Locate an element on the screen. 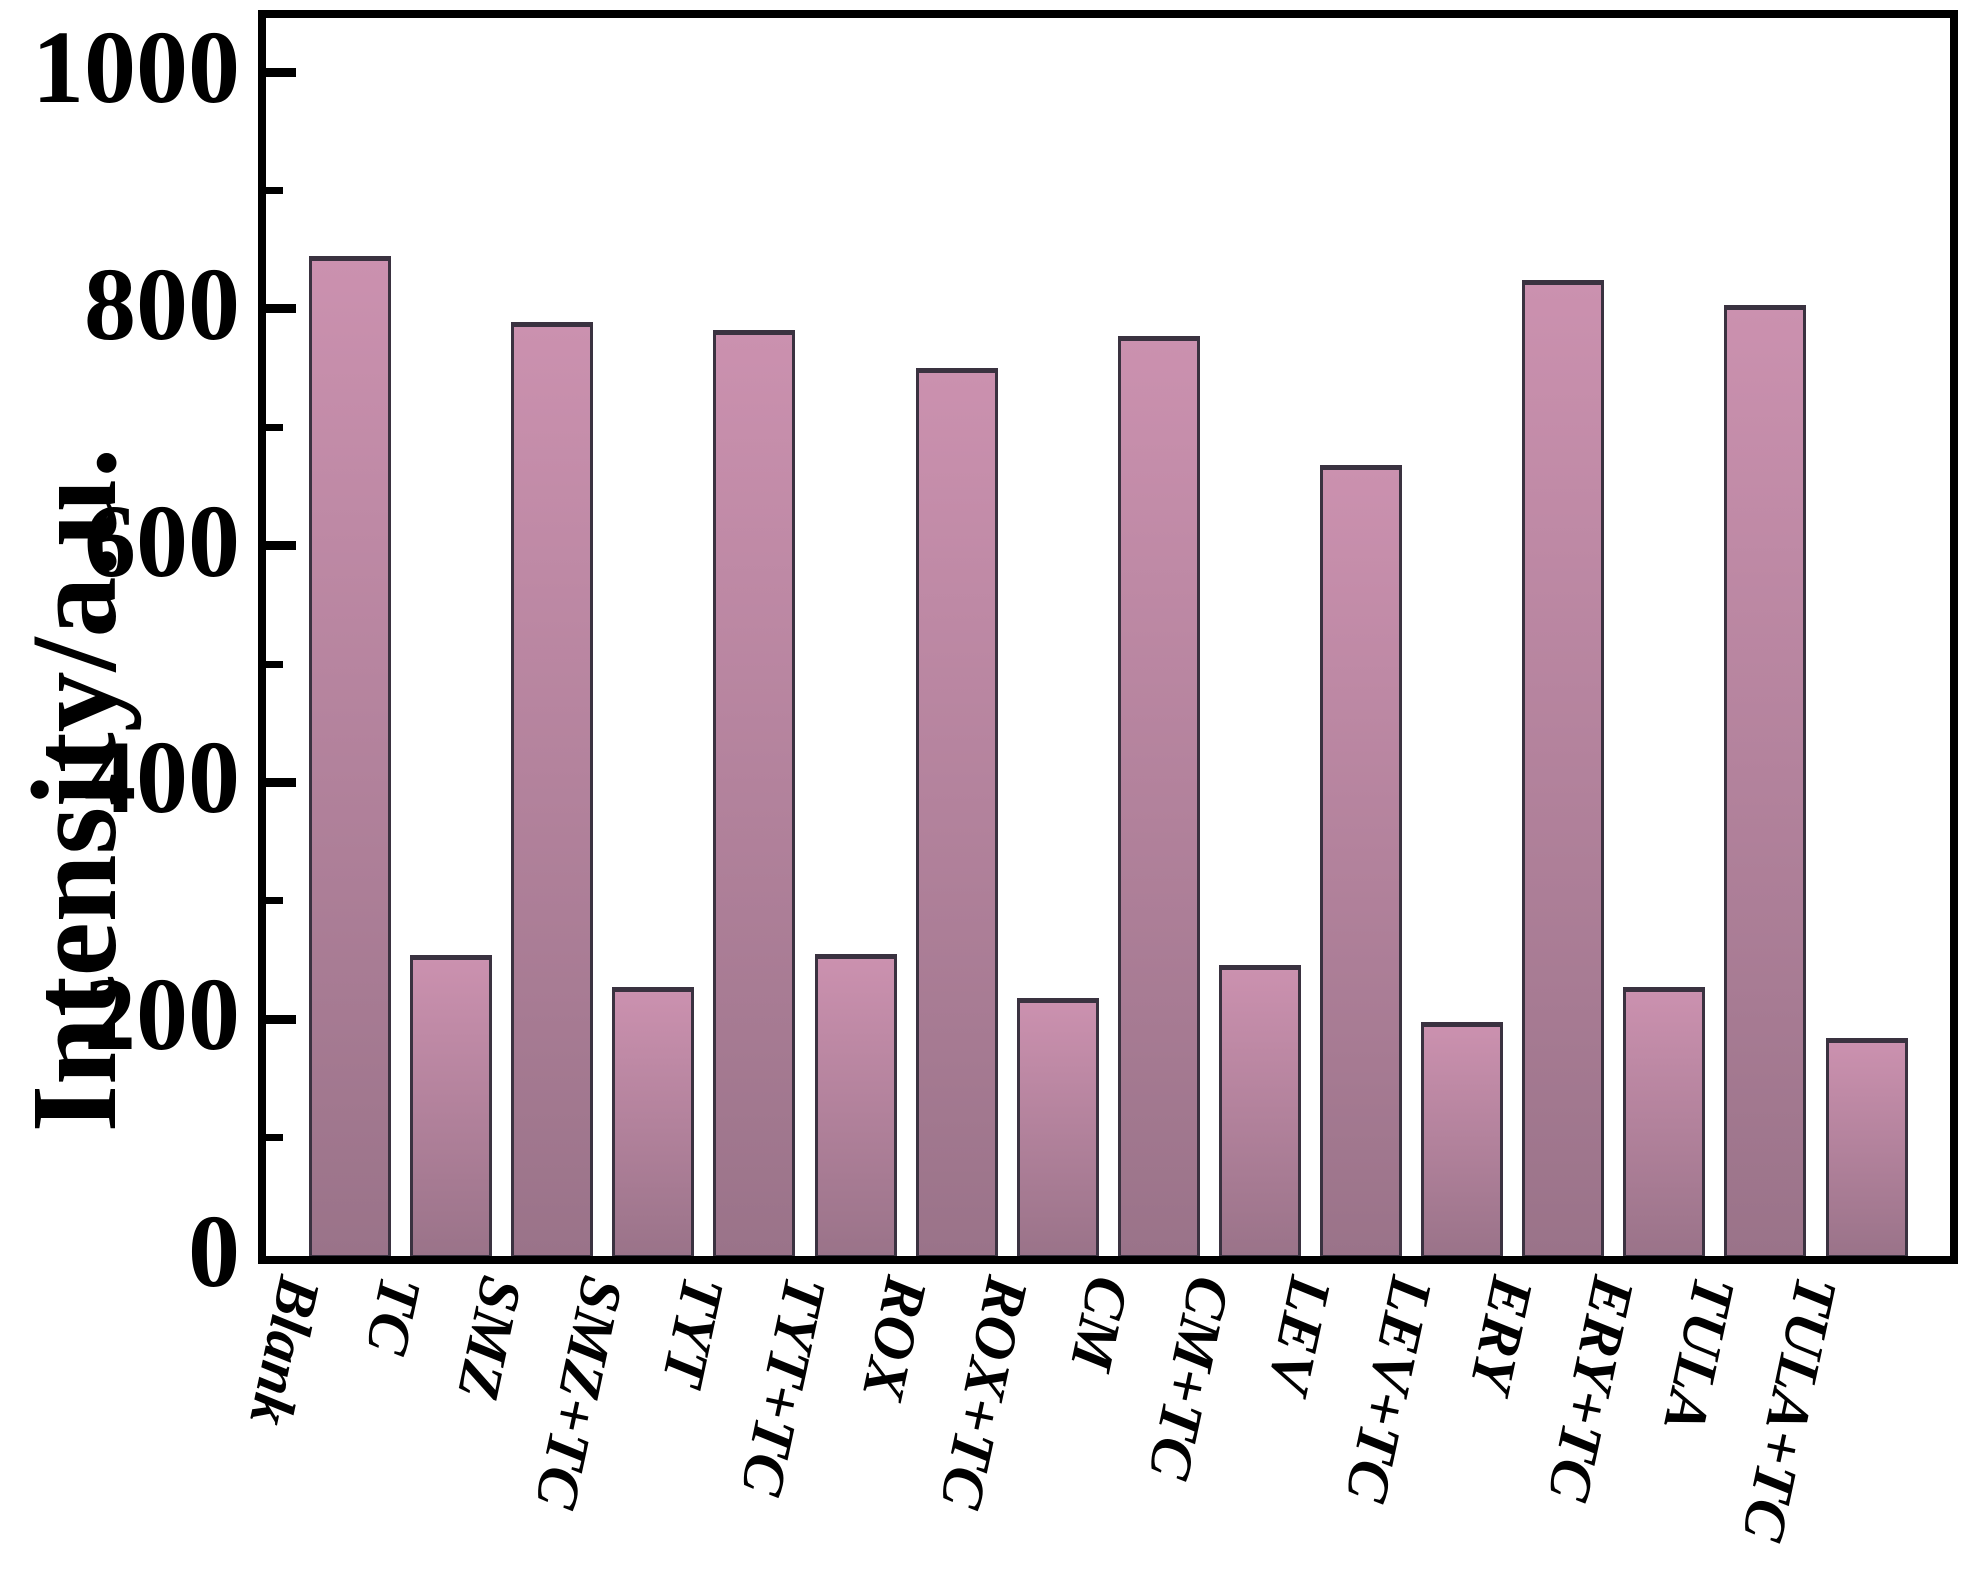 The width and height of the screenshot is (1969, 1583). x-tick-label-rox-plus-tc: ROX+TC is located at coordinates (984, 1392).